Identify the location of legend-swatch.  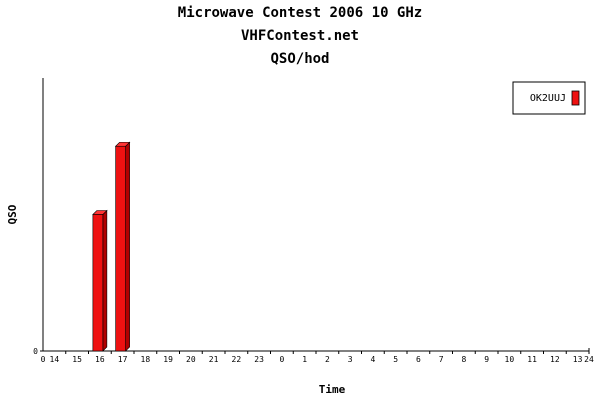
(575, 98).